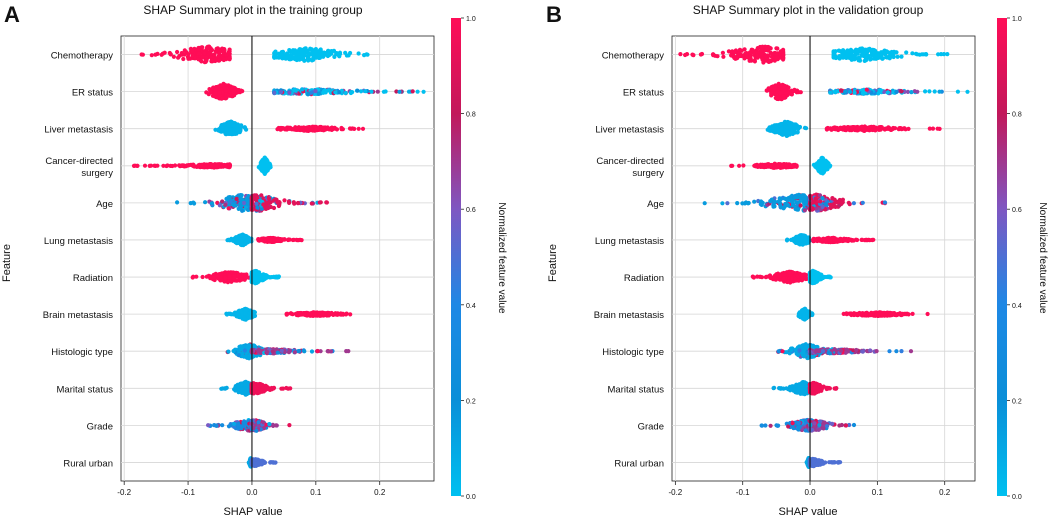 This screenshot has height=521, width=1052. I want to click on colorbar-gradient, so click(456, 257).